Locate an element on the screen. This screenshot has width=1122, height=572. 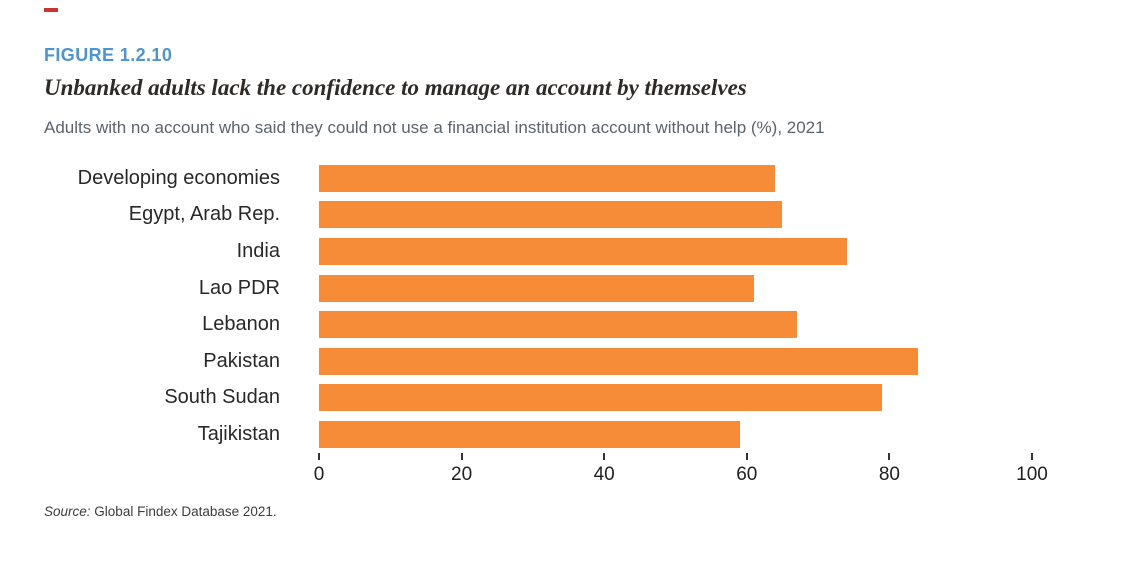
category-label: South Sudan is located at coordinates (222, 397).